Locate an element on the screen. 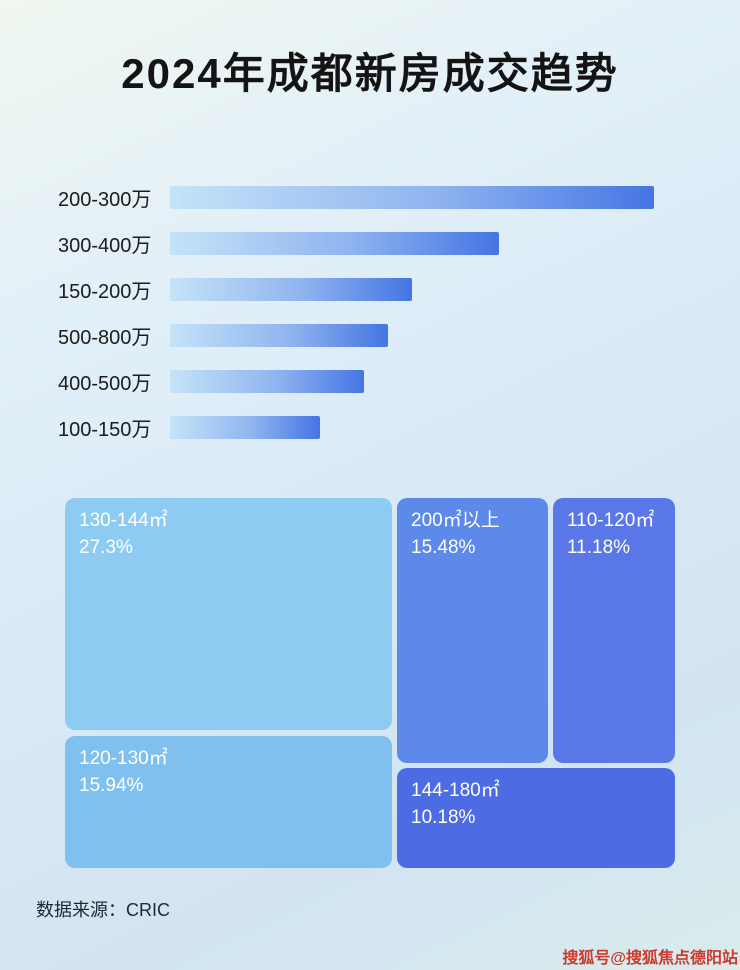 This screenshot has height=970, width=740. bar-label: 400-500万 is located at coordinates (105, 384).